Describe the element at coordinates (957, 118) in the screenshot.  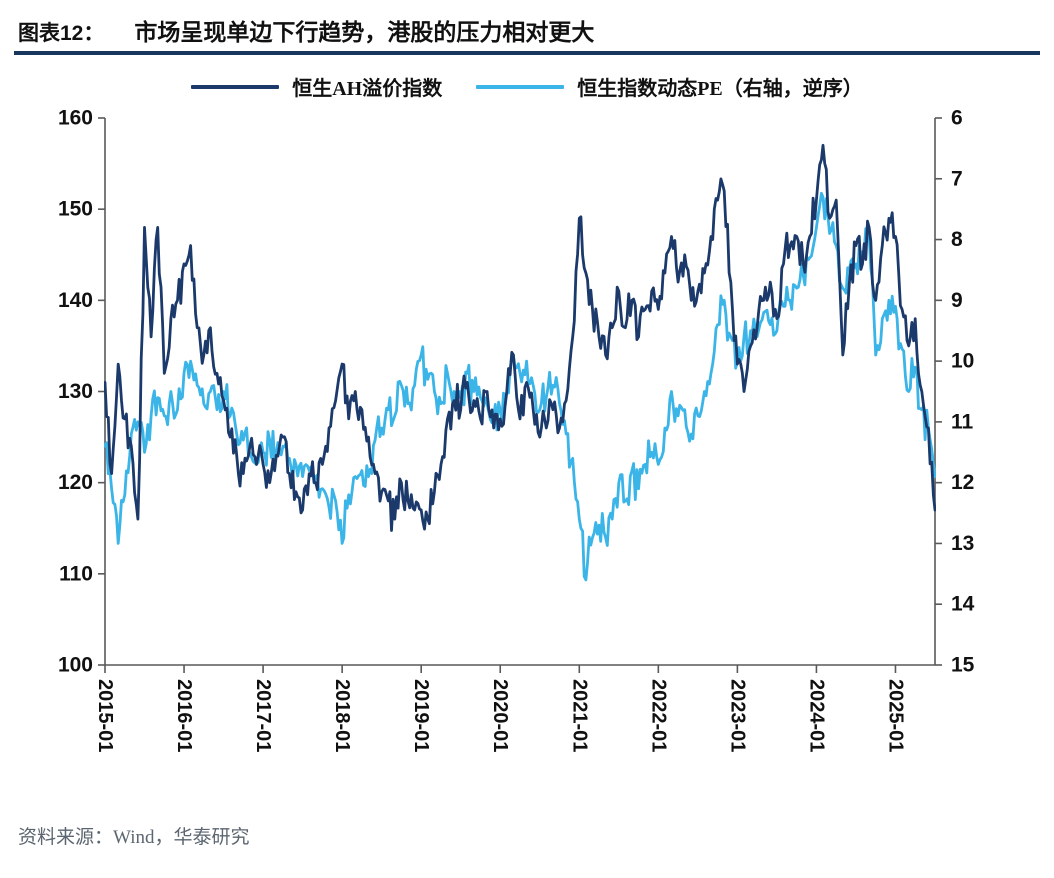
I see `right-axis-label: 6` at that location.